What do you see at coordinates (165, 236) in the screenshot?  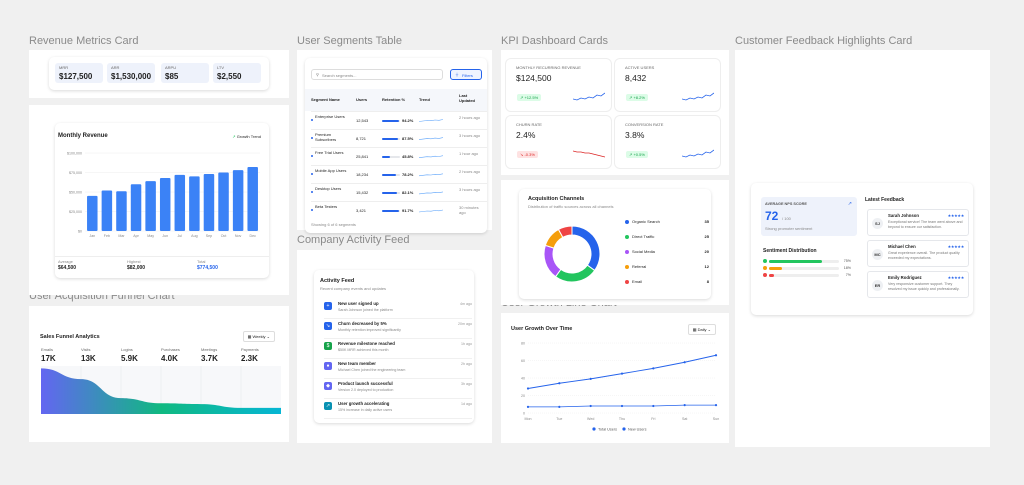 I see `x-tick-label: Jun` at bounding box center [165, 236].